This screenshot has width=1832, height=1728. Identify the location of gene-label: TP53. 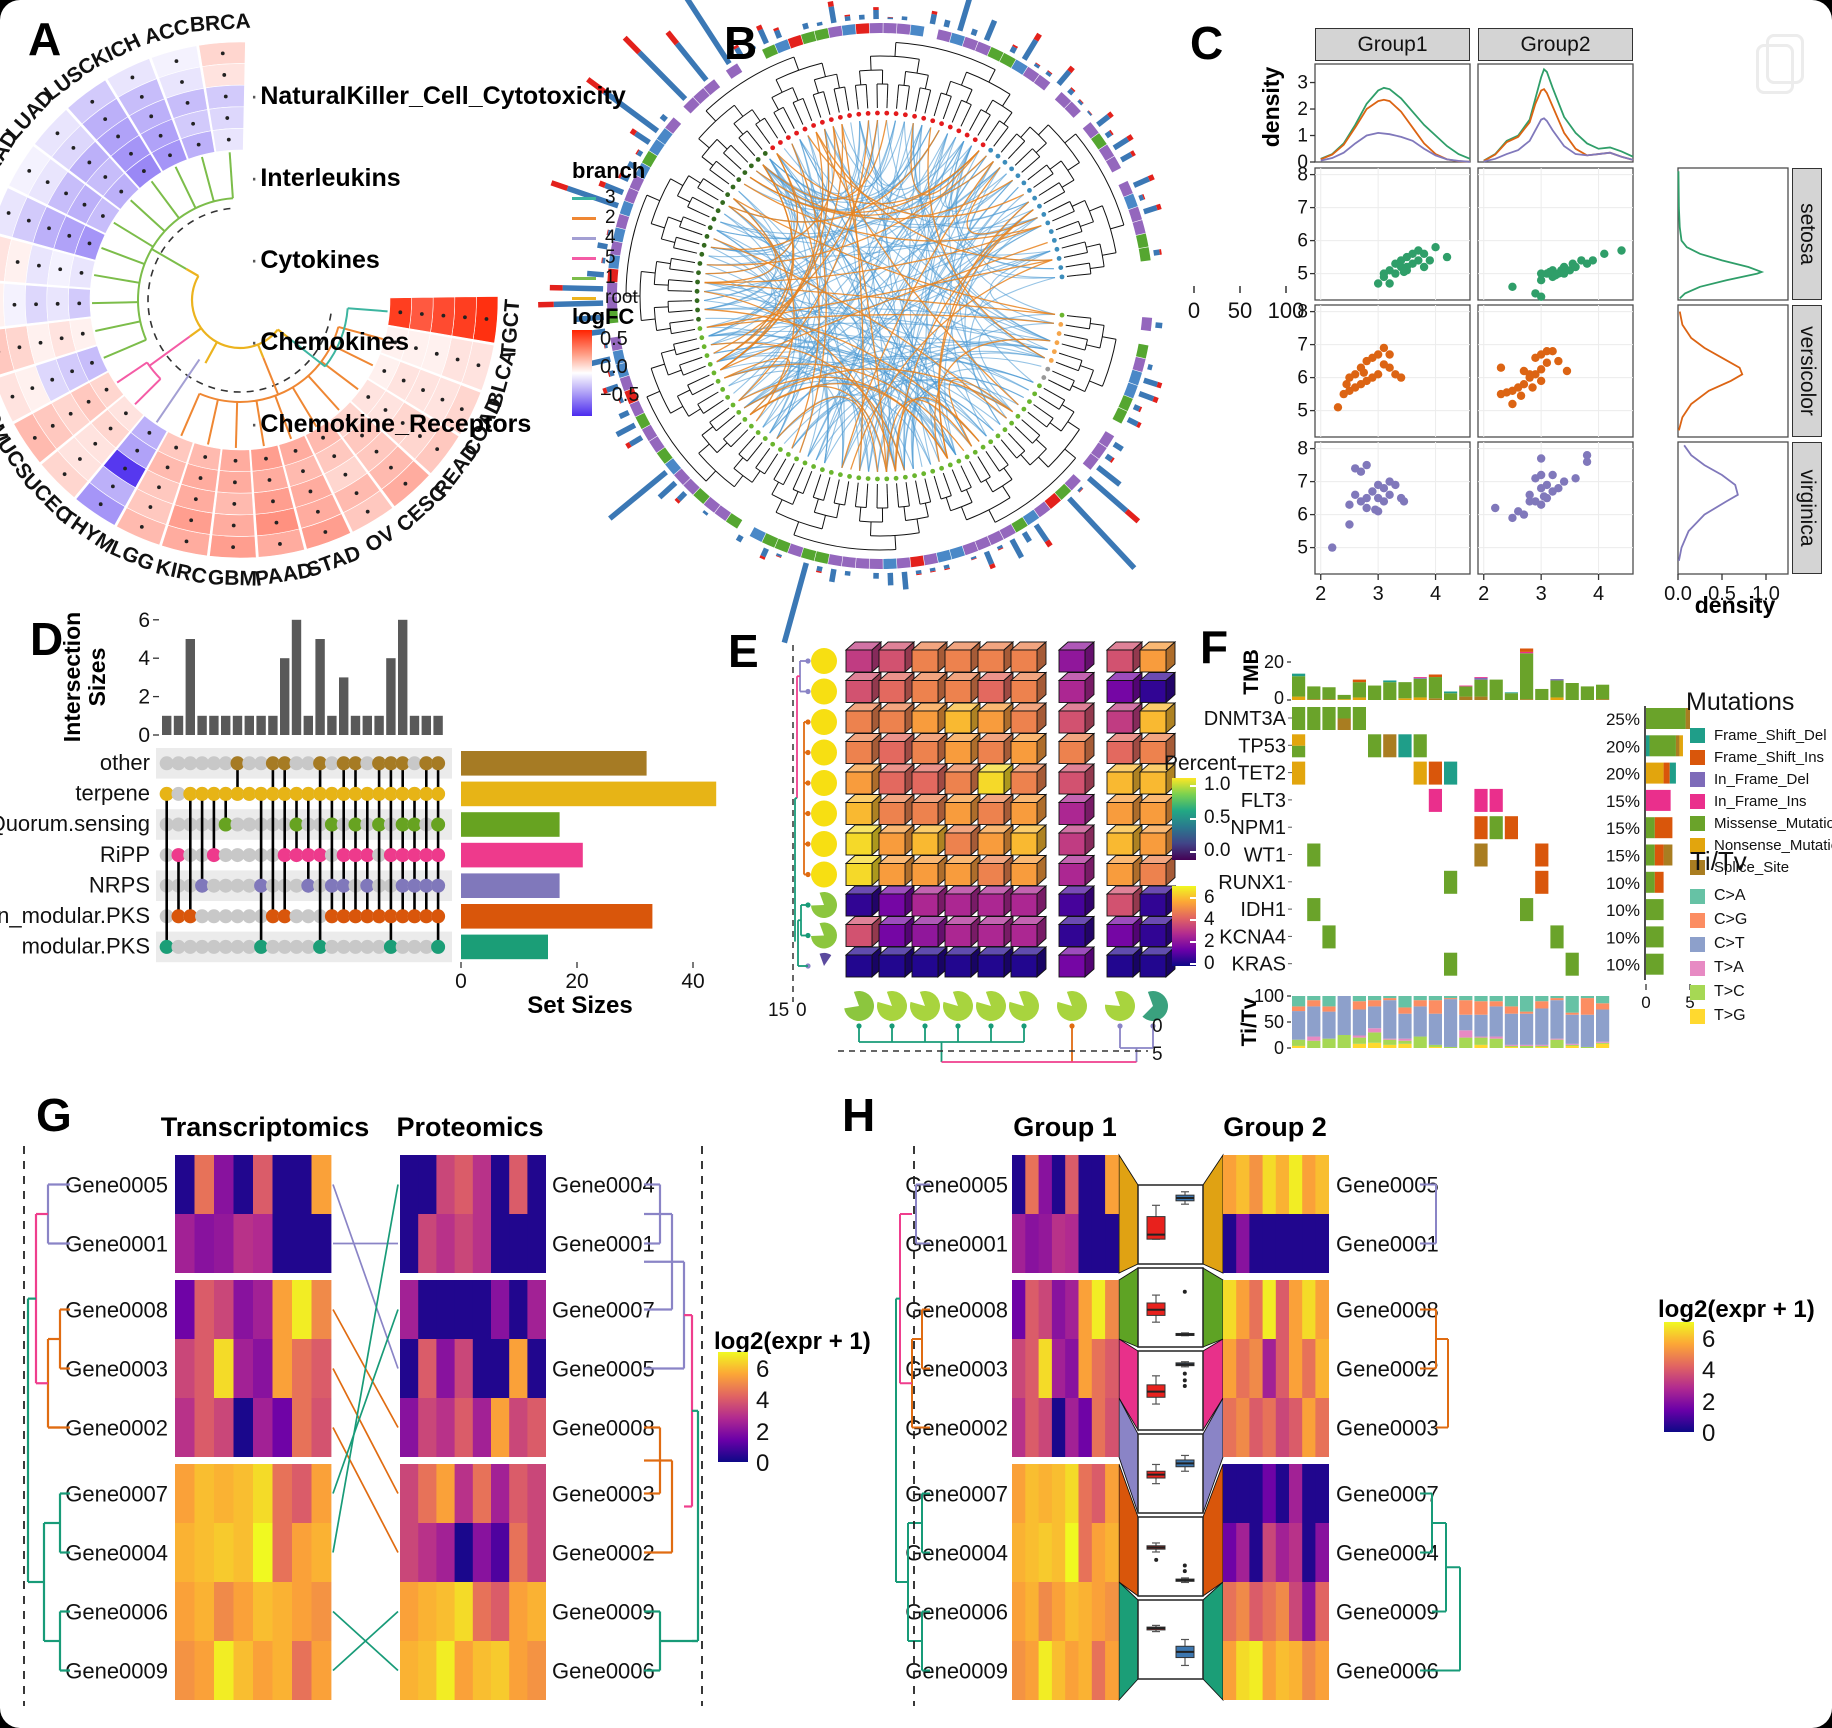
(1262, 746).